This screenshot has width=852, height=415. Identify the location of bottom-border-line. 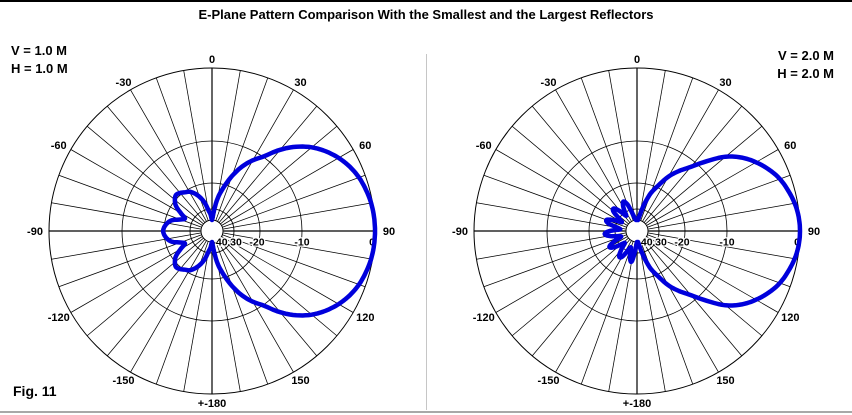
(426, 412).